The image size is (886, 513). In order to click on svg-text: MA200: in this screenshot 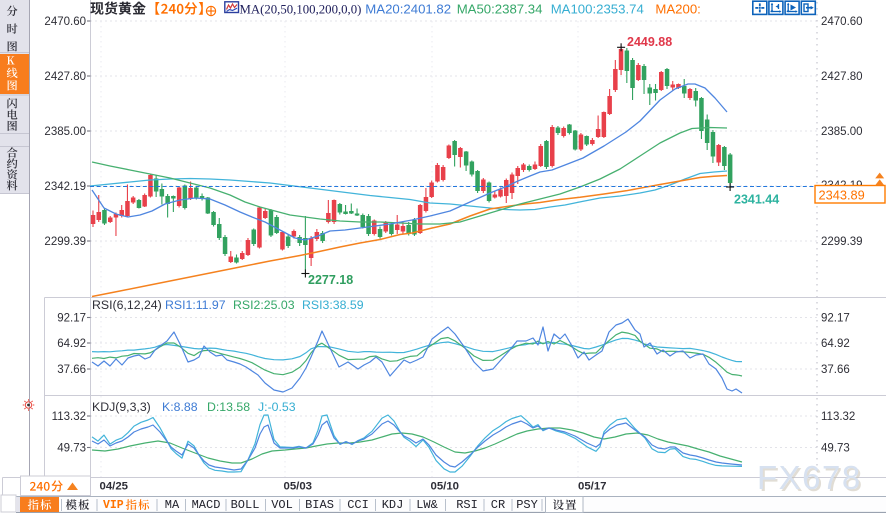, I will do `click(677, 8)`.